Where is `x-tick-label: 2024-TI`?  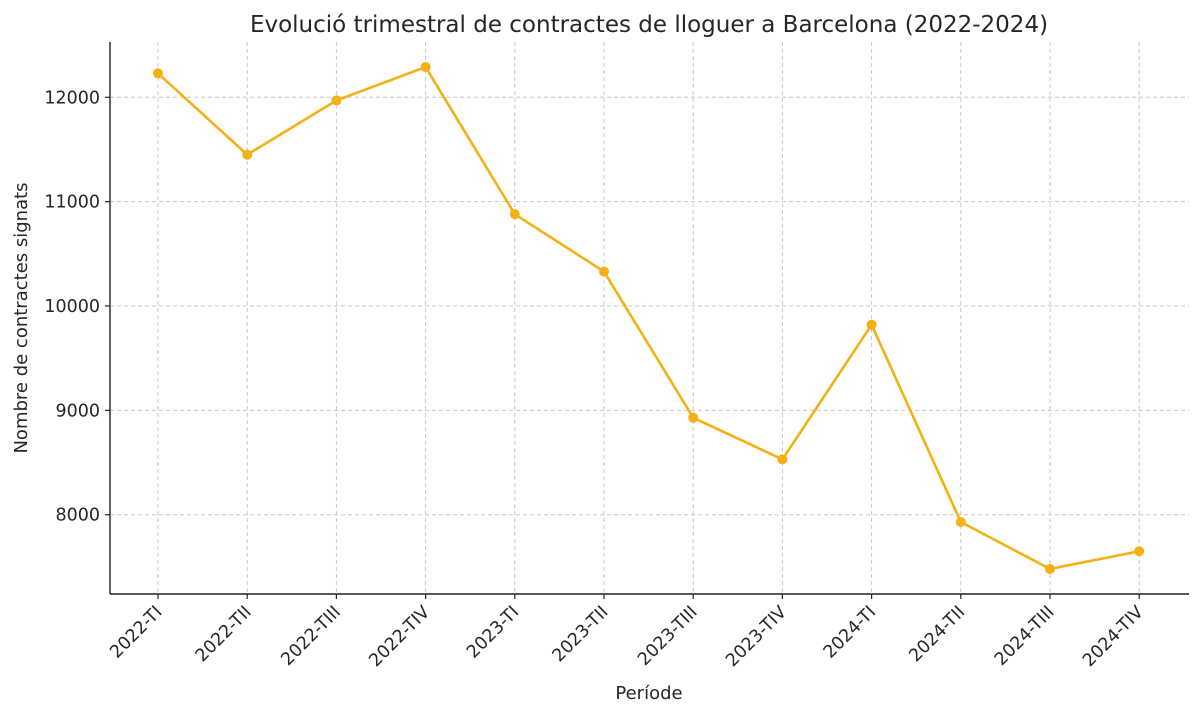
x-tick-label: 2024-TI is located at coordinates (850, 632).